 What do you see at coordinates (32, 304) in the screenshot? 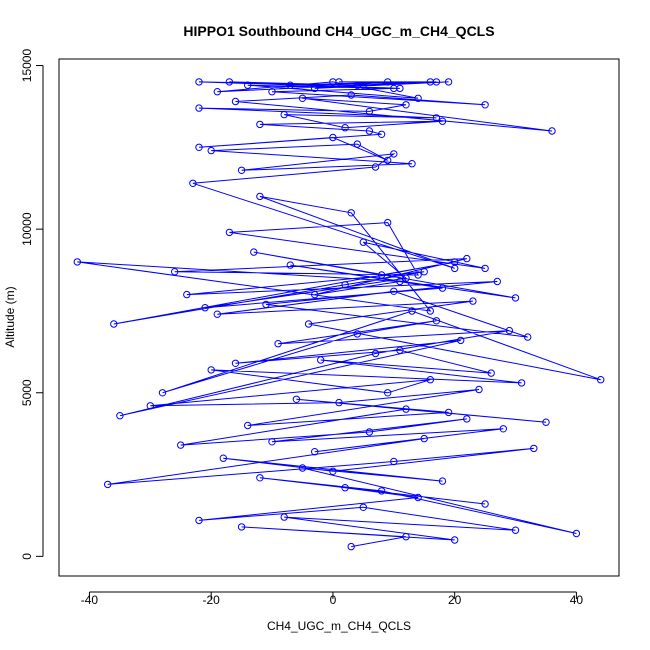
I see `y-axis: 0 5000 10000 15000` at bounding box center [32, 304].